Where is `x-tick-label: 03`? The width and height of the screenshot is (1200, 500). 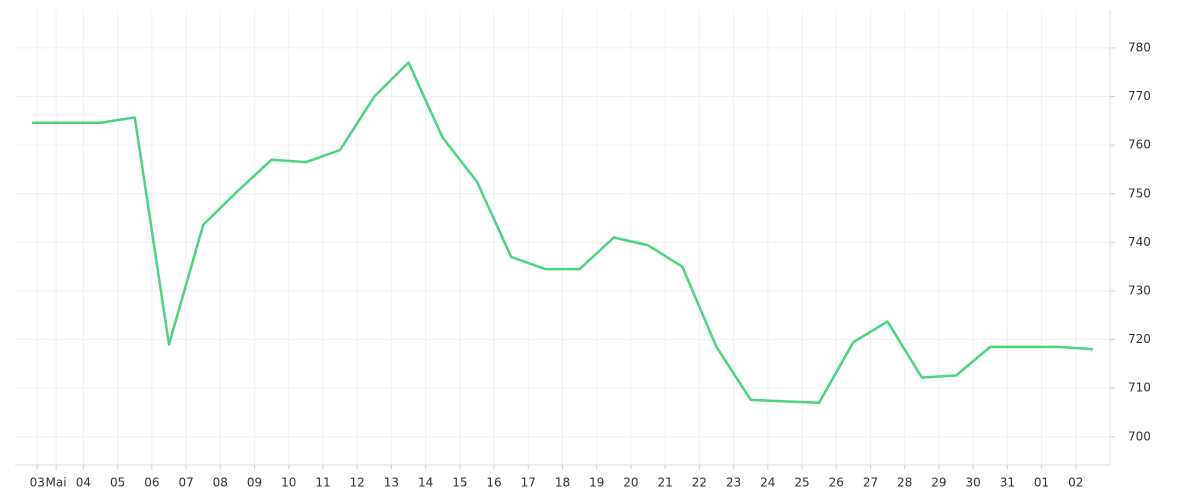
x-tick-label: 03 is located at coordinates (37, 483).